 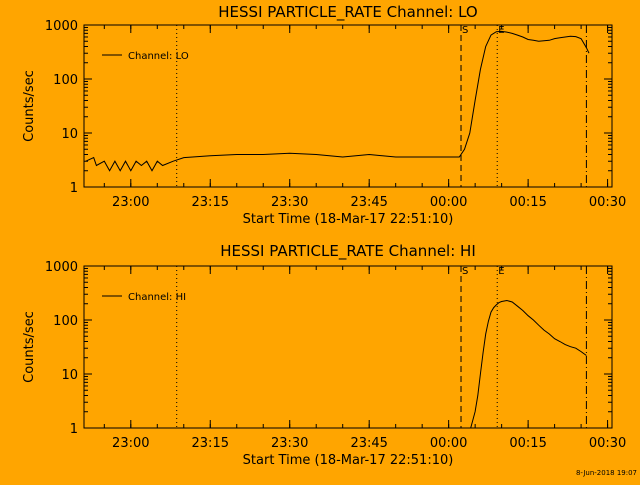 What do you see at coordinates (347, 12) in the screenshot?
I see `chart-title: HESSI PARTICLE_RATE Channel: LO` at bounding box center [347, 12].